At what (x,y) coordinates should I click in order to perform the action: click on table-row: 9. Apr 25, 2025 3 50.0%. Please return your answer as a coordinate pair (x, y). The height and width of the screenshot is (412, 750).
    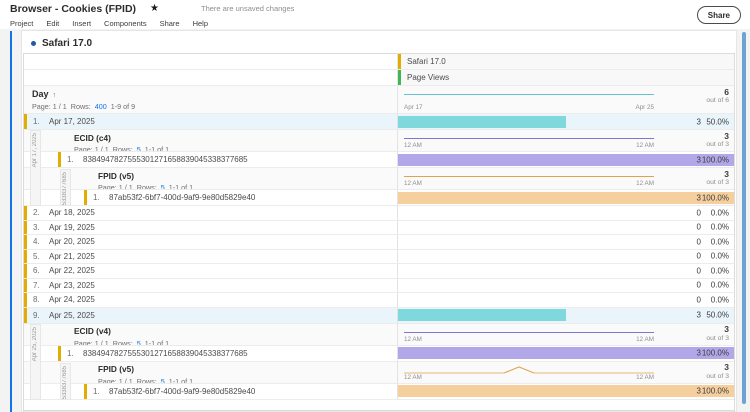
    Looking at the image, I should click on (379, 315).